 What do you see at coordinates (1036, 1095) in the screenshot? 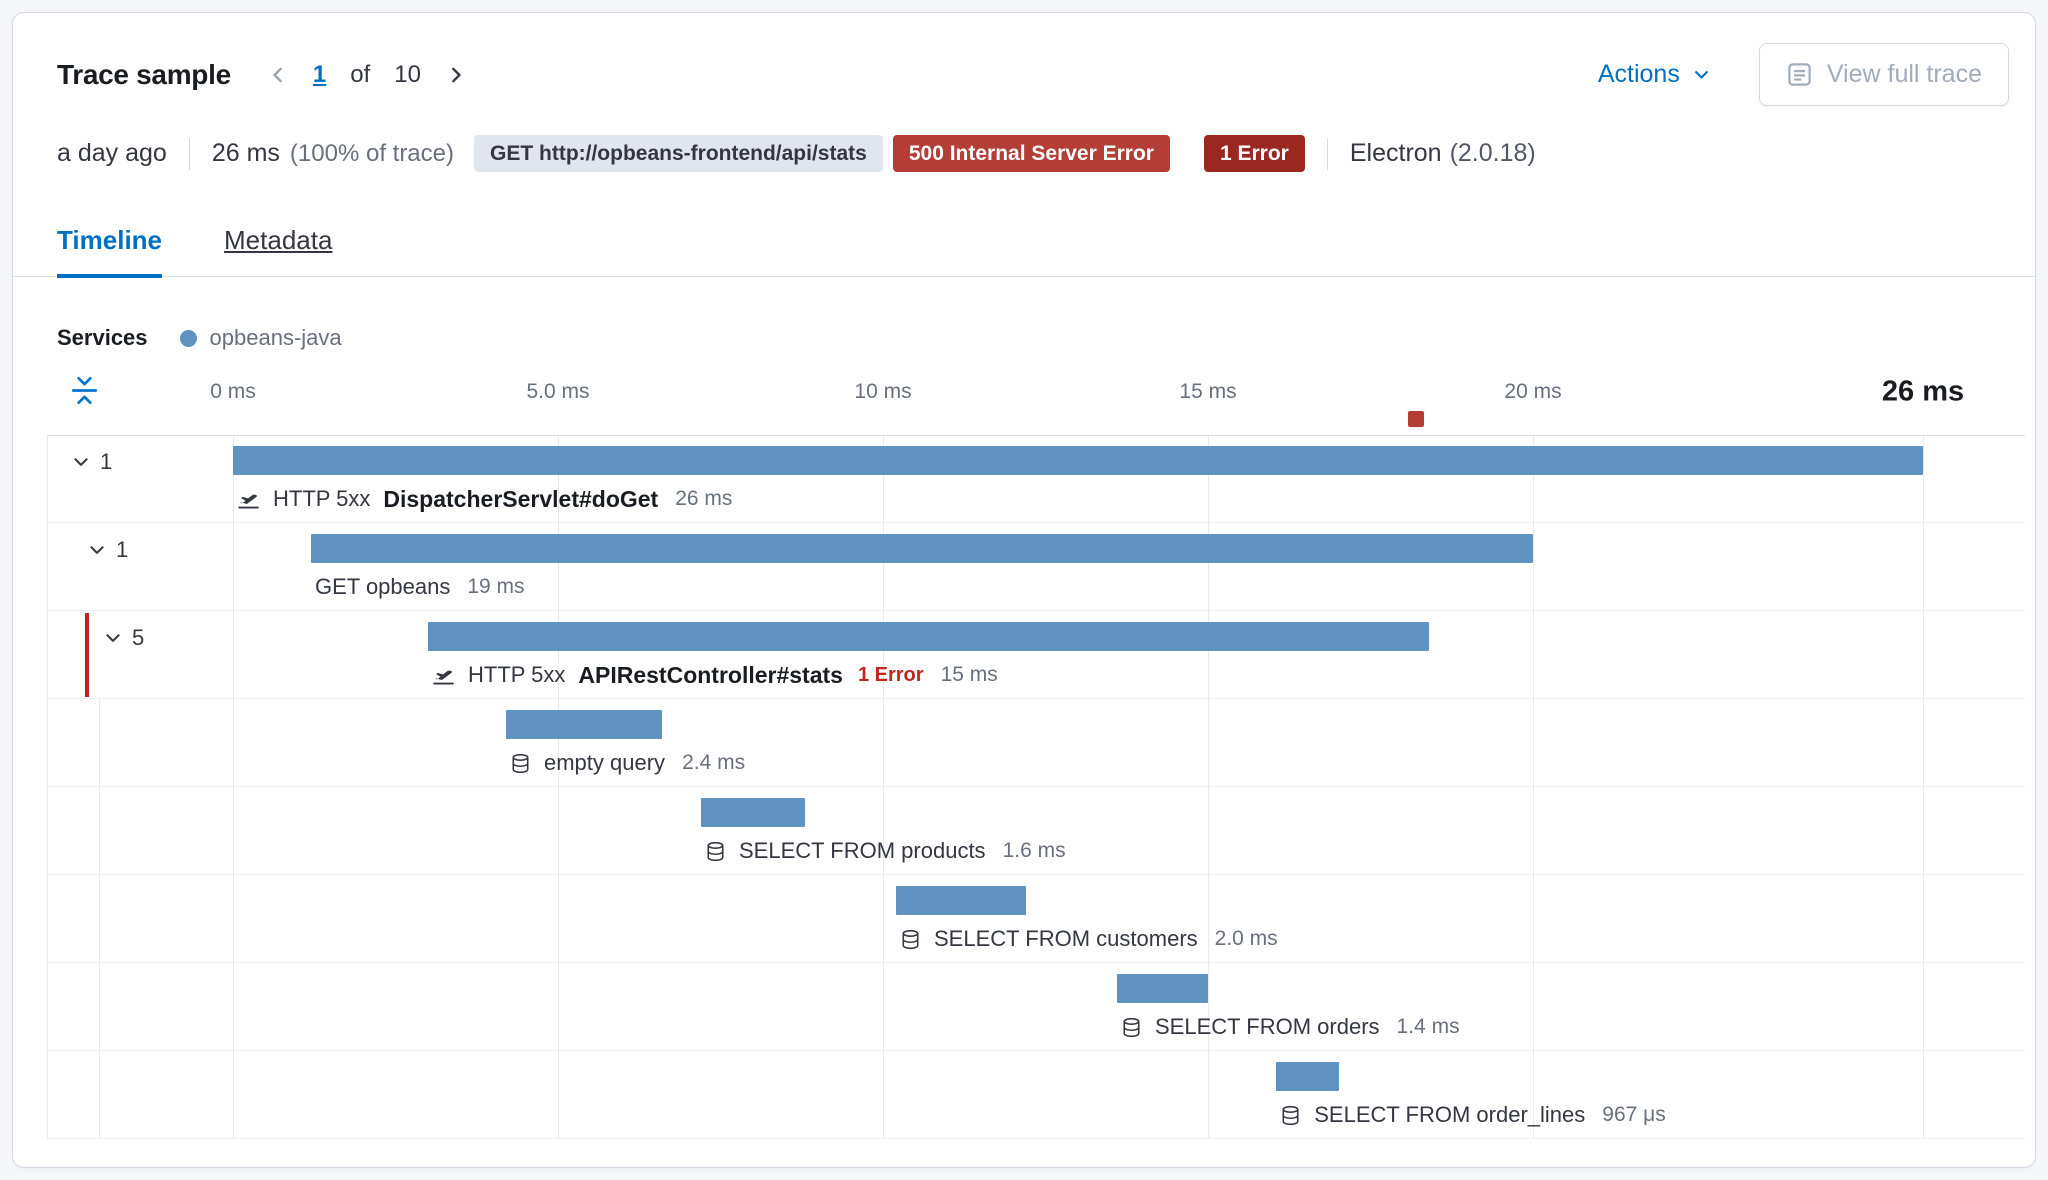
I see `waterfall-row: SELECT FROM order_lines 967 μs` at bounding box center [1036, 1095].